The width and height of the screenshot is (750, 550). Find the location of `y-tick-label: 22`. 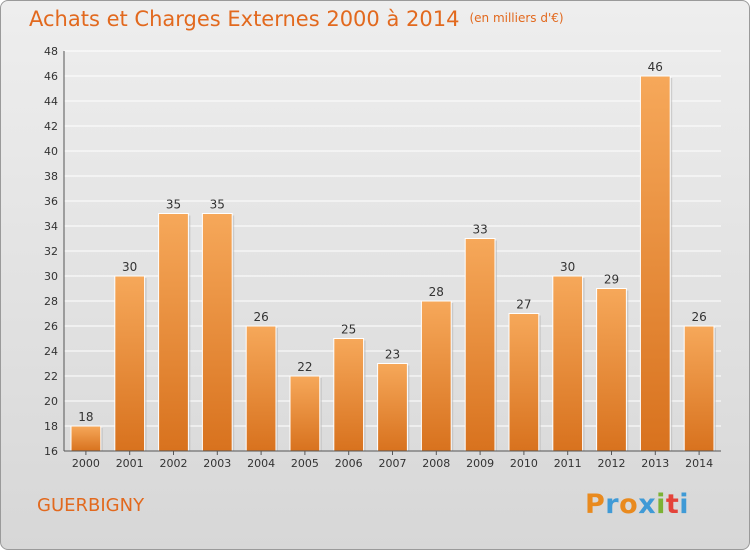

y-tick-label: 22 is located at coordinates (51, 376).